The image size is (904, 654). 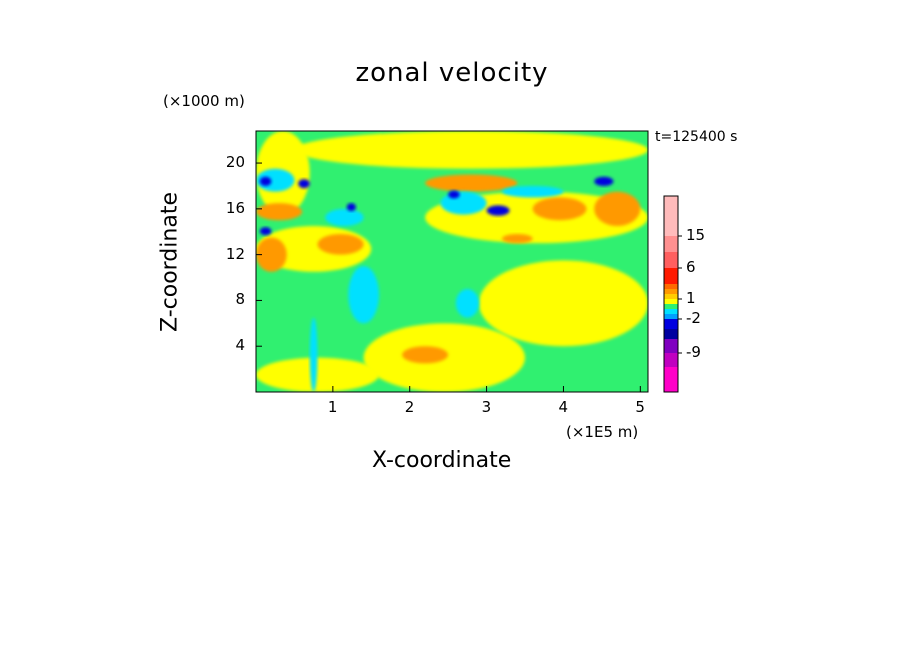 What do you see at coordinates (235, 253) in the screenshot?
I see `y-tick-label: 12` at bounding box center [235, 253].